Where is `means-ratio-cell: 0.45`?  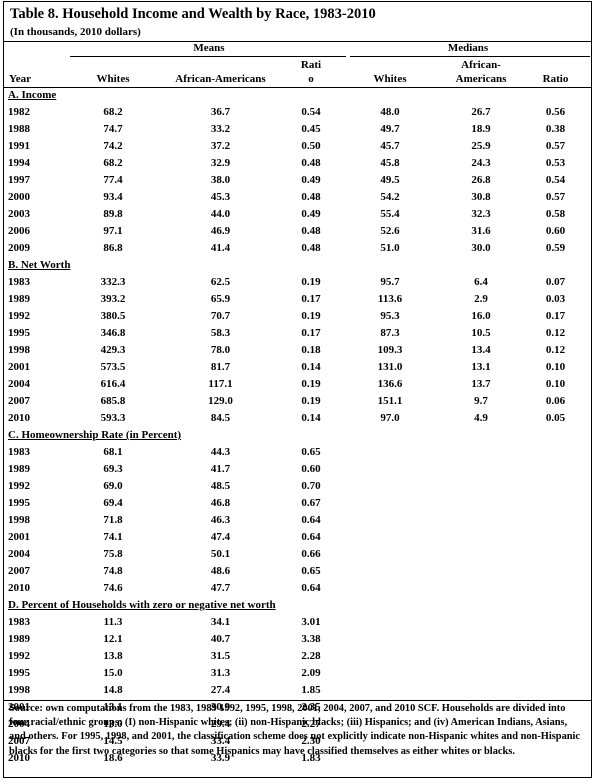
means-ratio-cell: 0.45 is located at coordinates (311, 129).